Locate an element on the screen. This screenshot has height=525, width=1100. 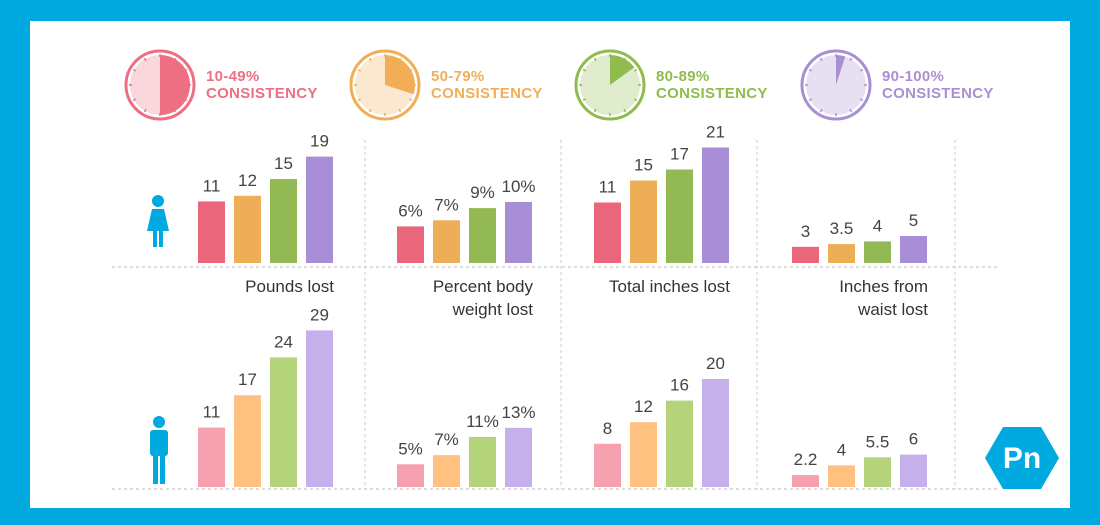
bar-men-p4-s1 is located at coordinates (805, 481).